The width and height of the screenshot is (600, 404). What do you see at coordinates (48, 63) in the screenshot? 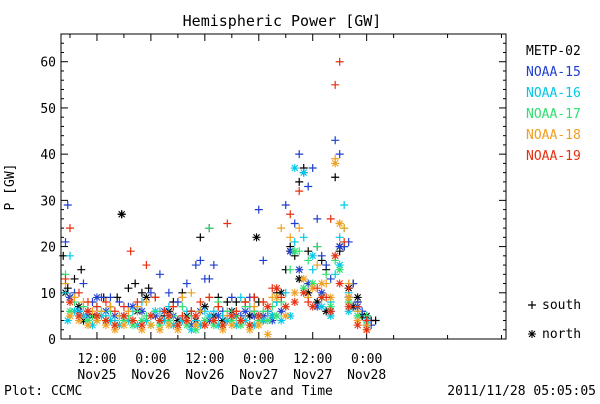
I see `y-tick-label: 60` at bounding box center [48, 63].